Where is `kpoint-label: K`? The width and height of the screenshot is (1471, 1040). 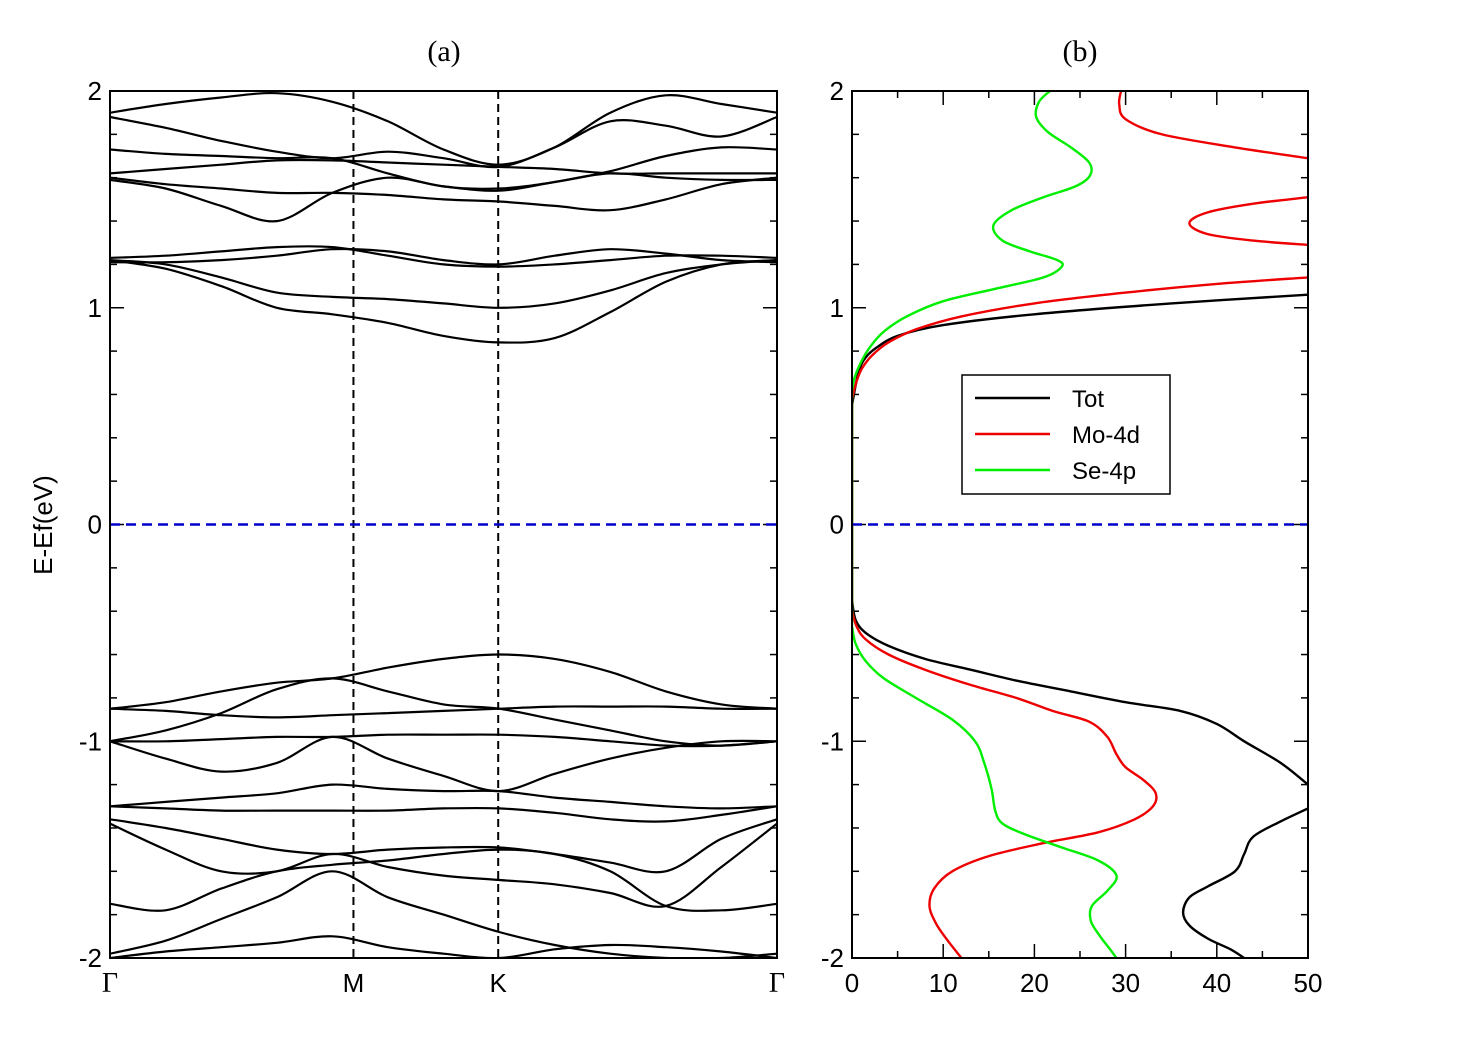
kpoint-label: K is located at coordinates (499, 983).